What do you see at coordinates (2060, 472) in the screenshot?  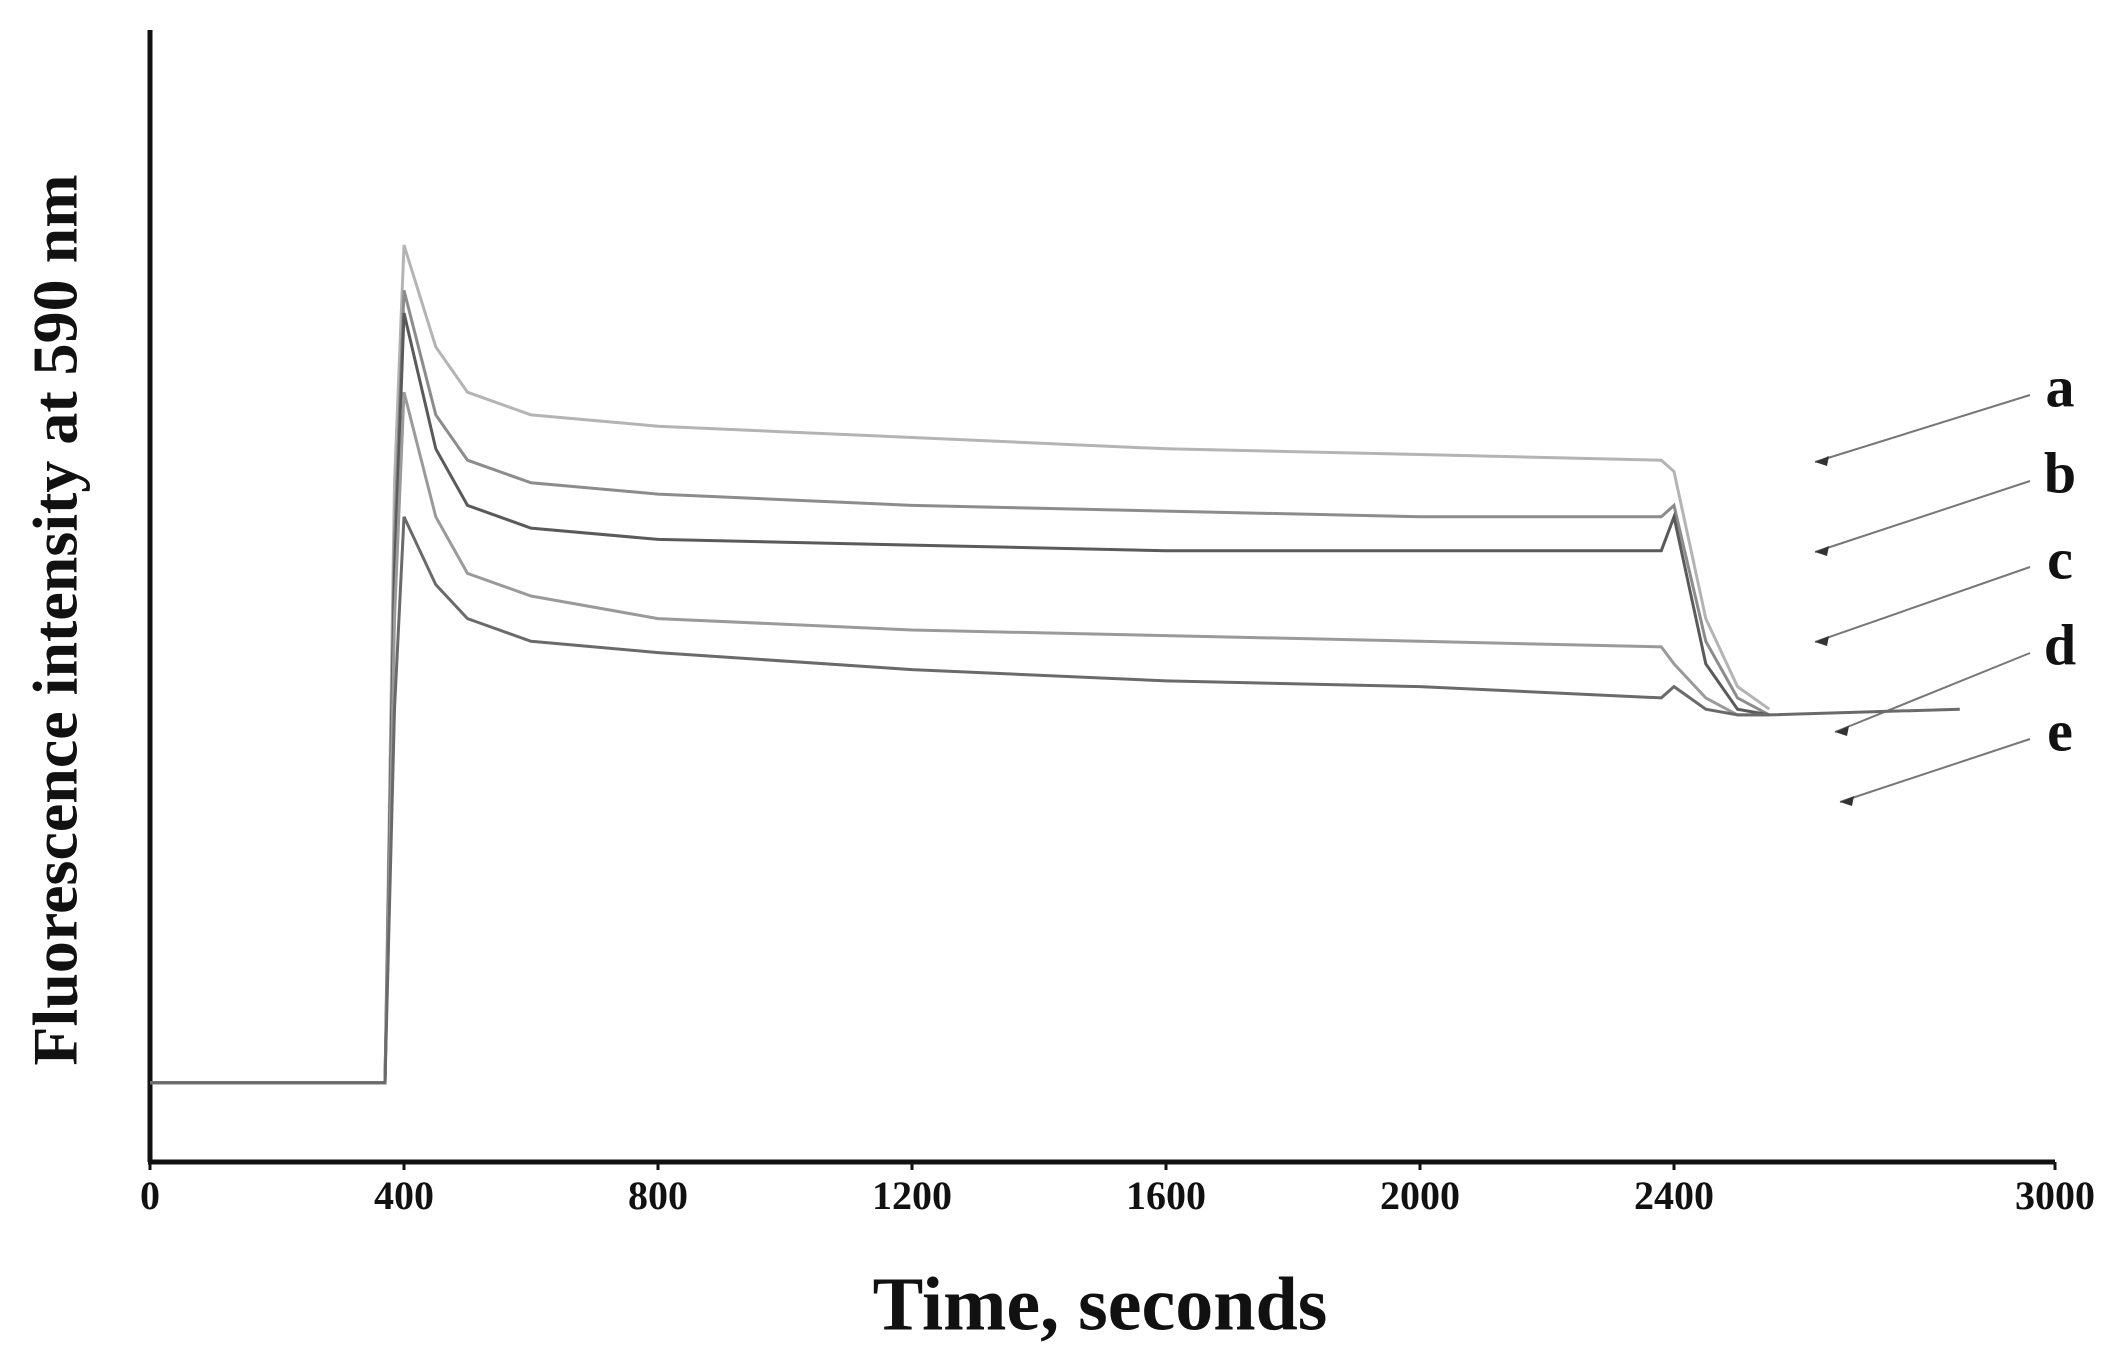 I see `series-label: b` at bounding box center [2060, 472].